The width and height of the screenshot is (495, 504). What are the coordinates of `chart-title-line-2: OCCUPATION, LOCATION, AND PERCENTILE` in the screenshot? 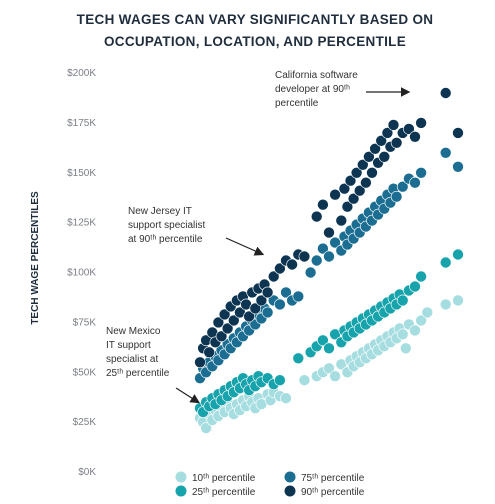 It's located at (255, 41).